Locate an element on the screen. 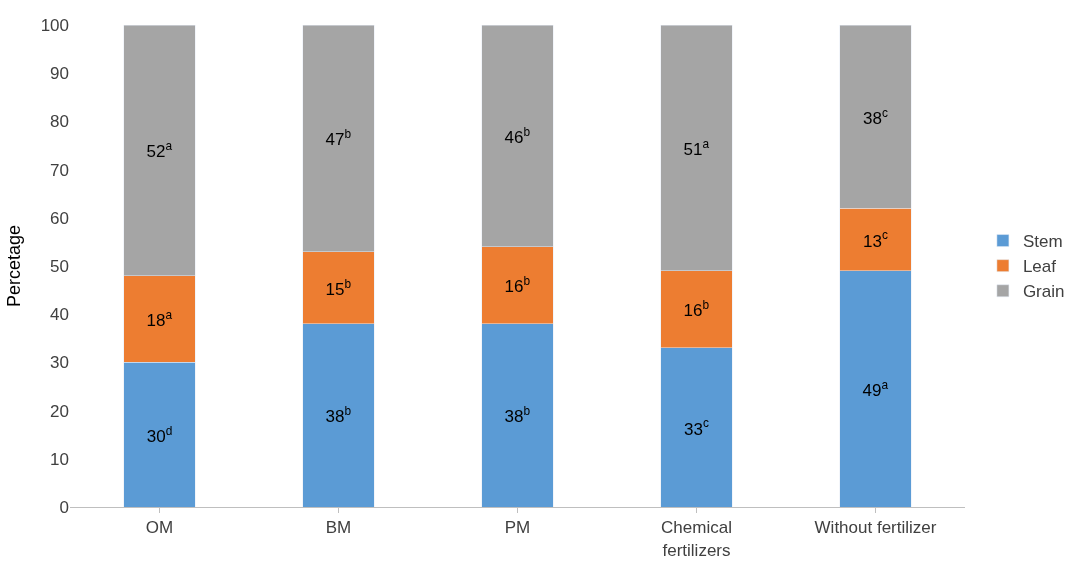 This screenshot has width=1082, height=577. data-label: 51$^{a}$ is located at coordinates (696, 147).